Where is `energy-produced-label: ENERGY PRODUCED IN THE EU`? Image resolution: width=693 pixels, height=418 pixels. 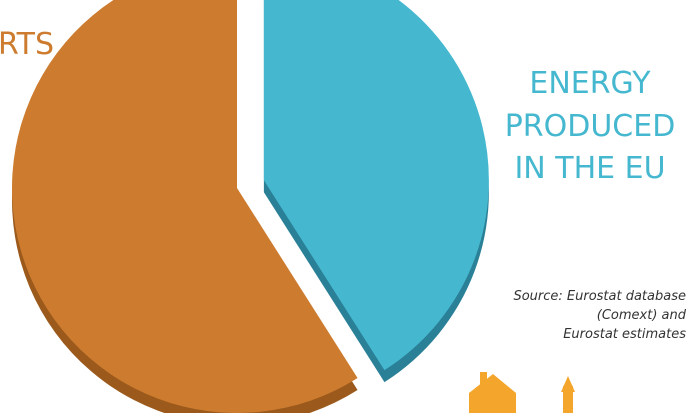
energy-produced-label: ENERGY PRODUCED IN THE EU is located at coordinates (590, 126).